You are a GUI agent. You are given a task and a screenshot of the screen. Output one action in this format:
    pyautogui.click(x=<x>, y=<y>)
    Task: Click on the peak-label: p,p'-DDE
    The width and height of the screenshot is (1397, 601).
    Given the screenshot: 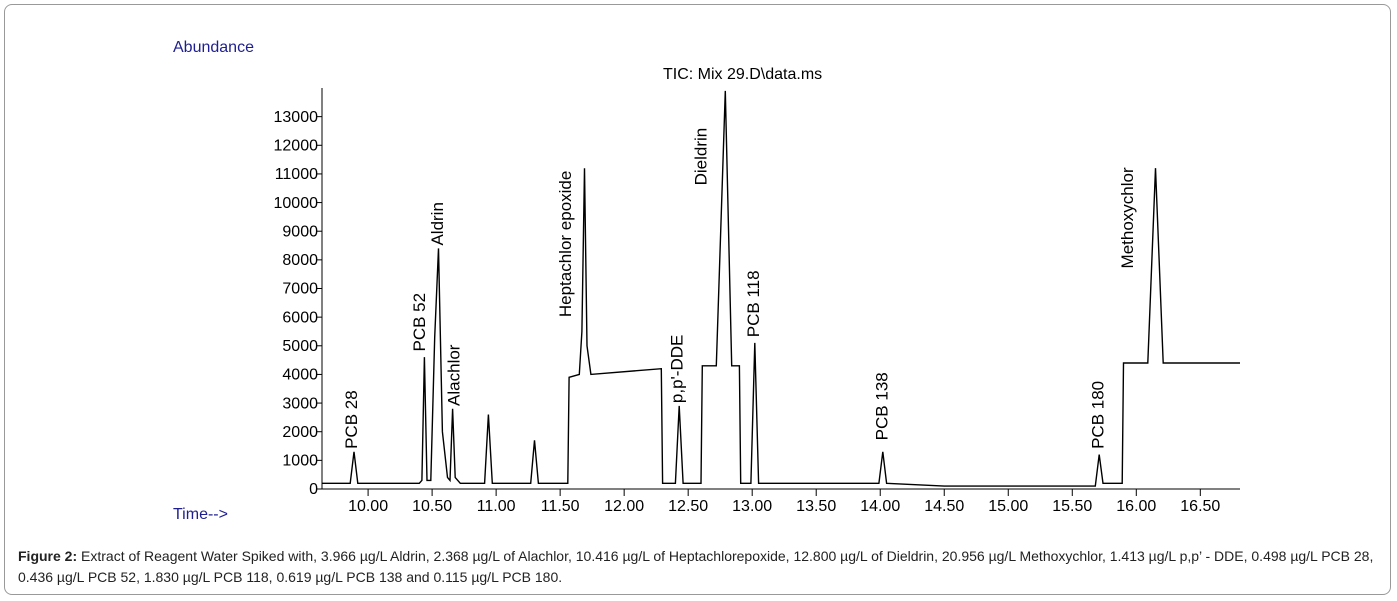 What is the action you would take?
    pyautogui.click(x=676, y=369)
    